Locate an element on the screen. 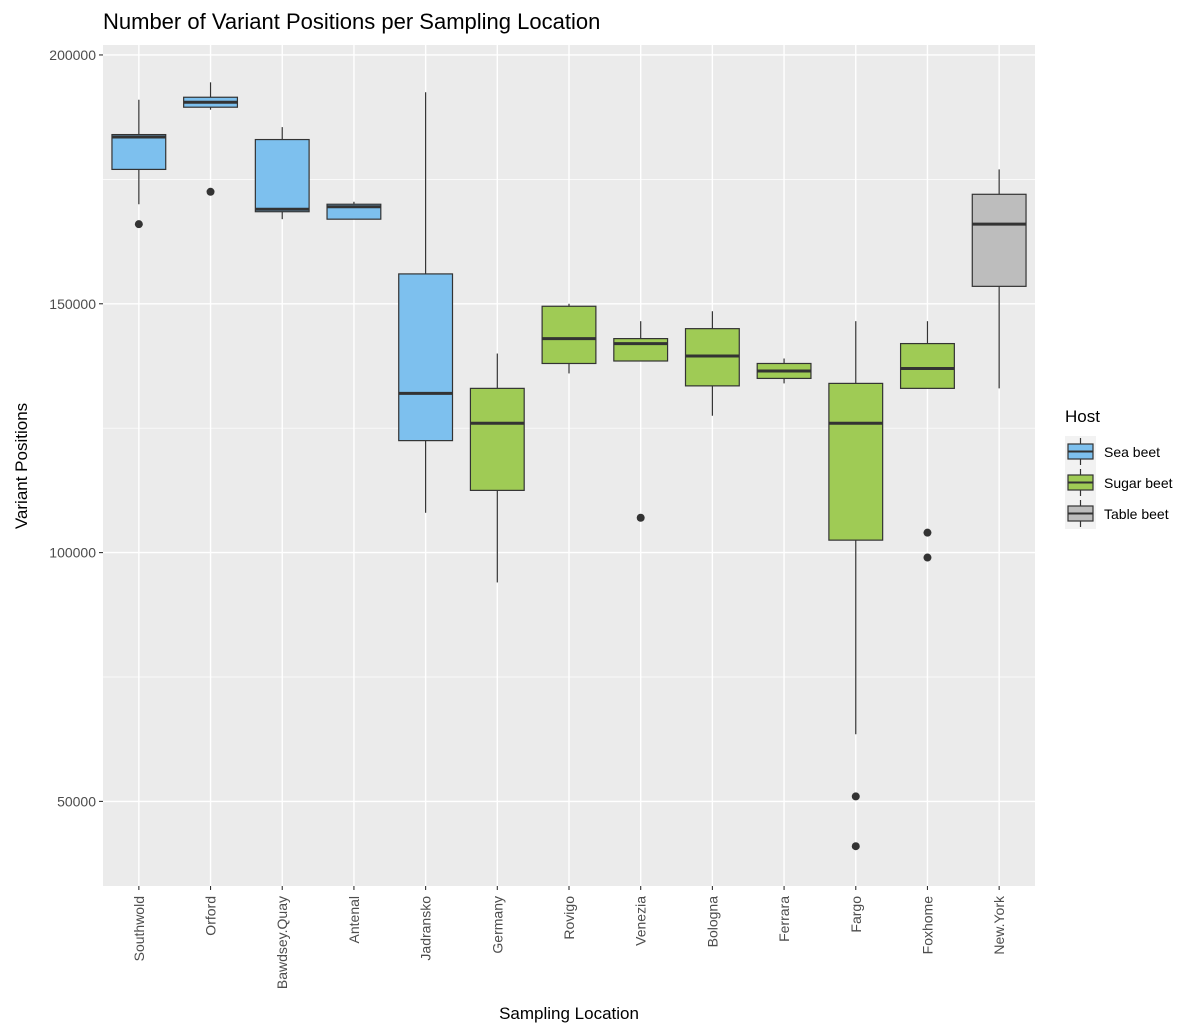 The width and height of the screenshot is (1188, 1025). box-antenal is located at coordinates (354, 210).